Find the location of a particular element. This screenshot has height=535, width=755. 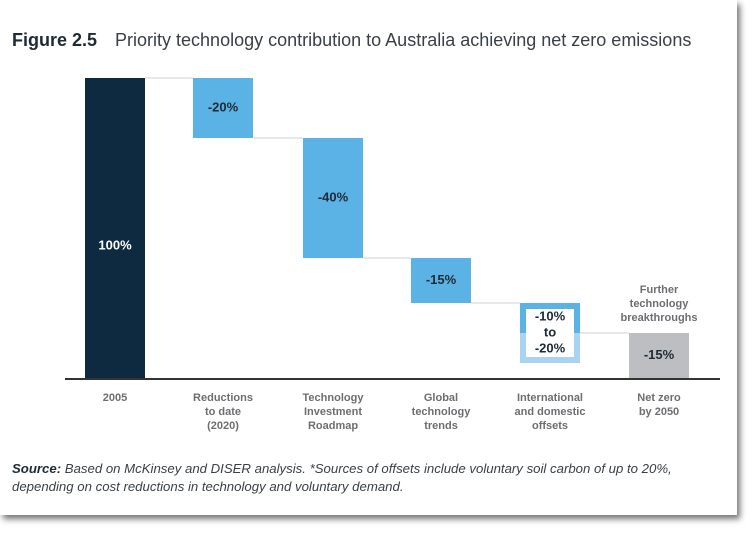

x-tick-label: 2005 is located at coordinates (115, 398).